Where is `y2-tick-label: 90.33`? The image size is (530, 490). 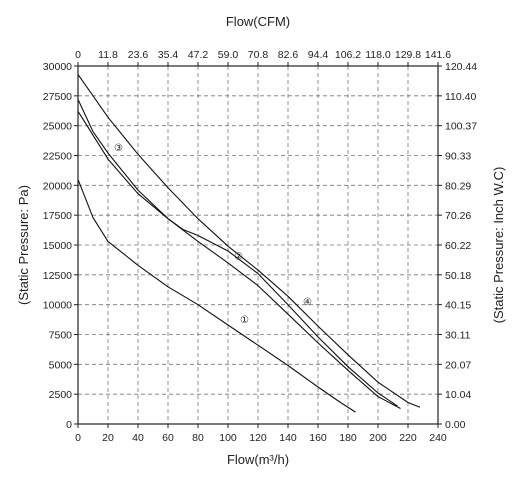
y2-tick-label: 90.33 is located at coordinates (458, 157).